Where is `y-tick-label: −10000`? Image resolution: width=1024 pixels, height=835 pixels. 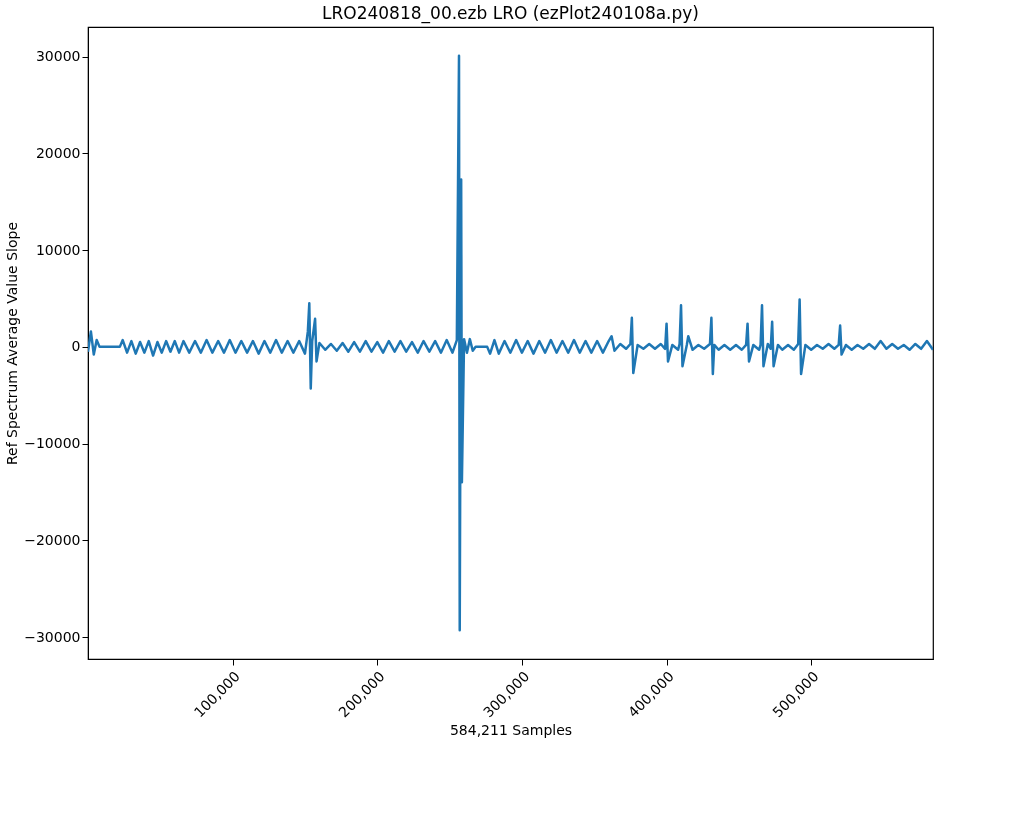 y-tick-label: −10000 is located at coordinates (52, 443).